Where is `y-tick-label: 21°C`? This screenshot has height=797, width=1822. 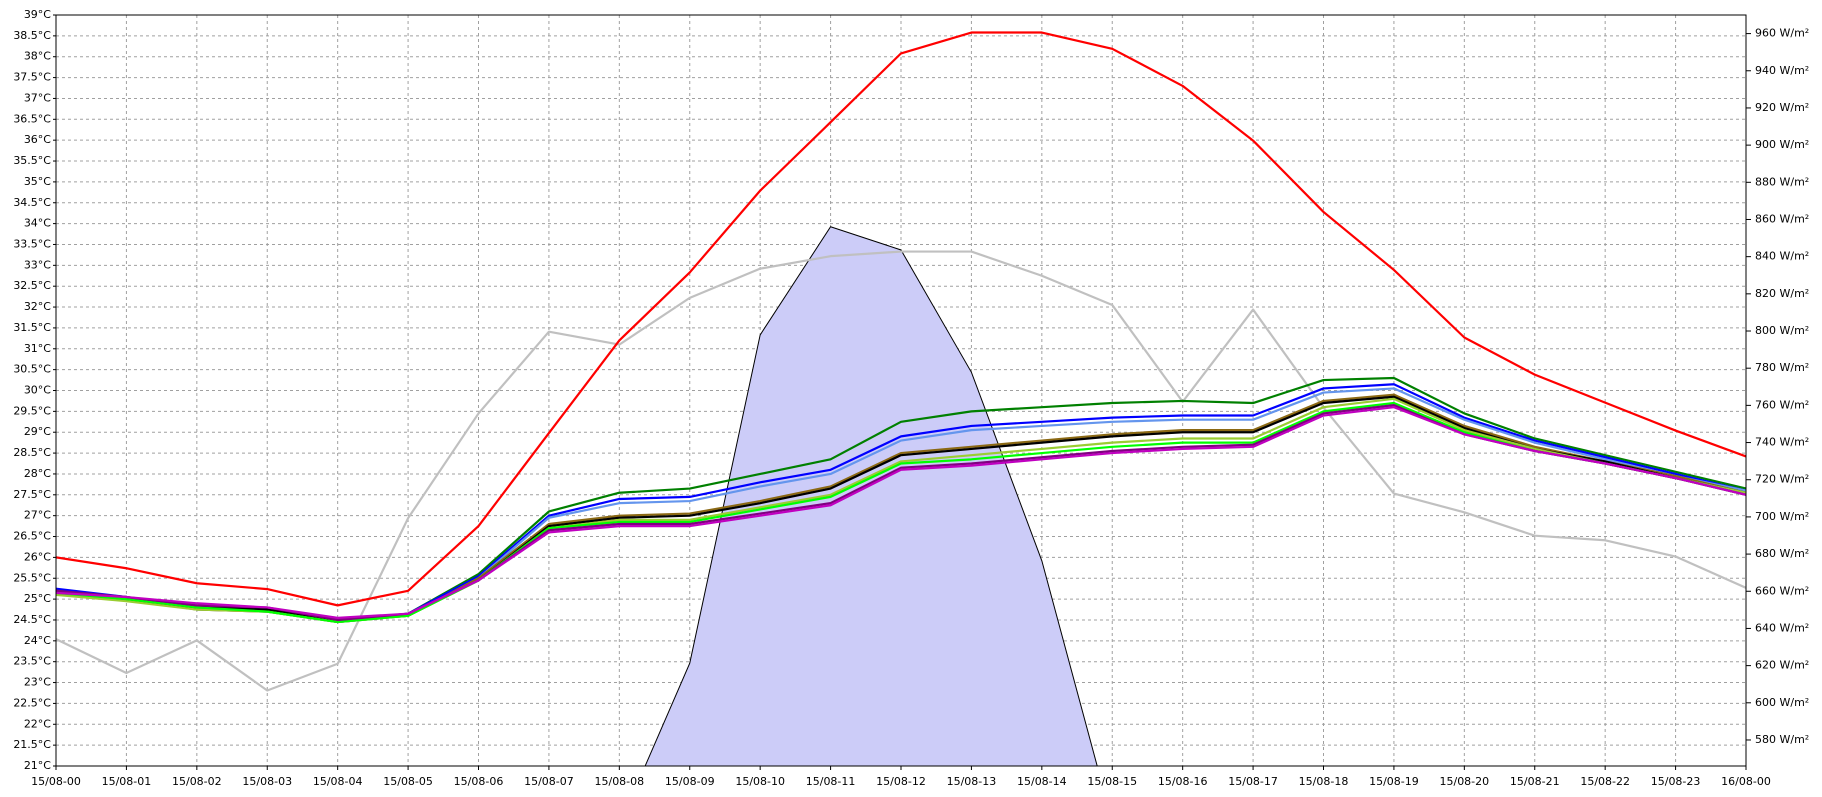 y-tick-label: 21°C is located at coordinates (37, 765).